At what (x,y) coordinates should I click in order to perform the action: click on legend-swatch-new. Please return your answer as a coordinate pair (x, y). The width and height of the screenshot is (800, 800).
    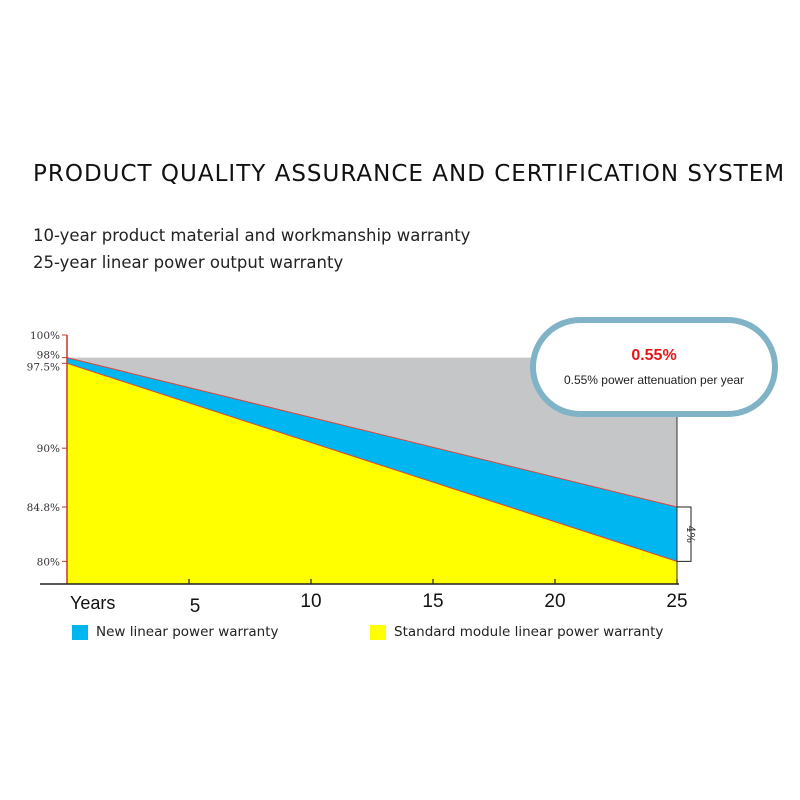
    Looking at the image, I should click on (80, 632).